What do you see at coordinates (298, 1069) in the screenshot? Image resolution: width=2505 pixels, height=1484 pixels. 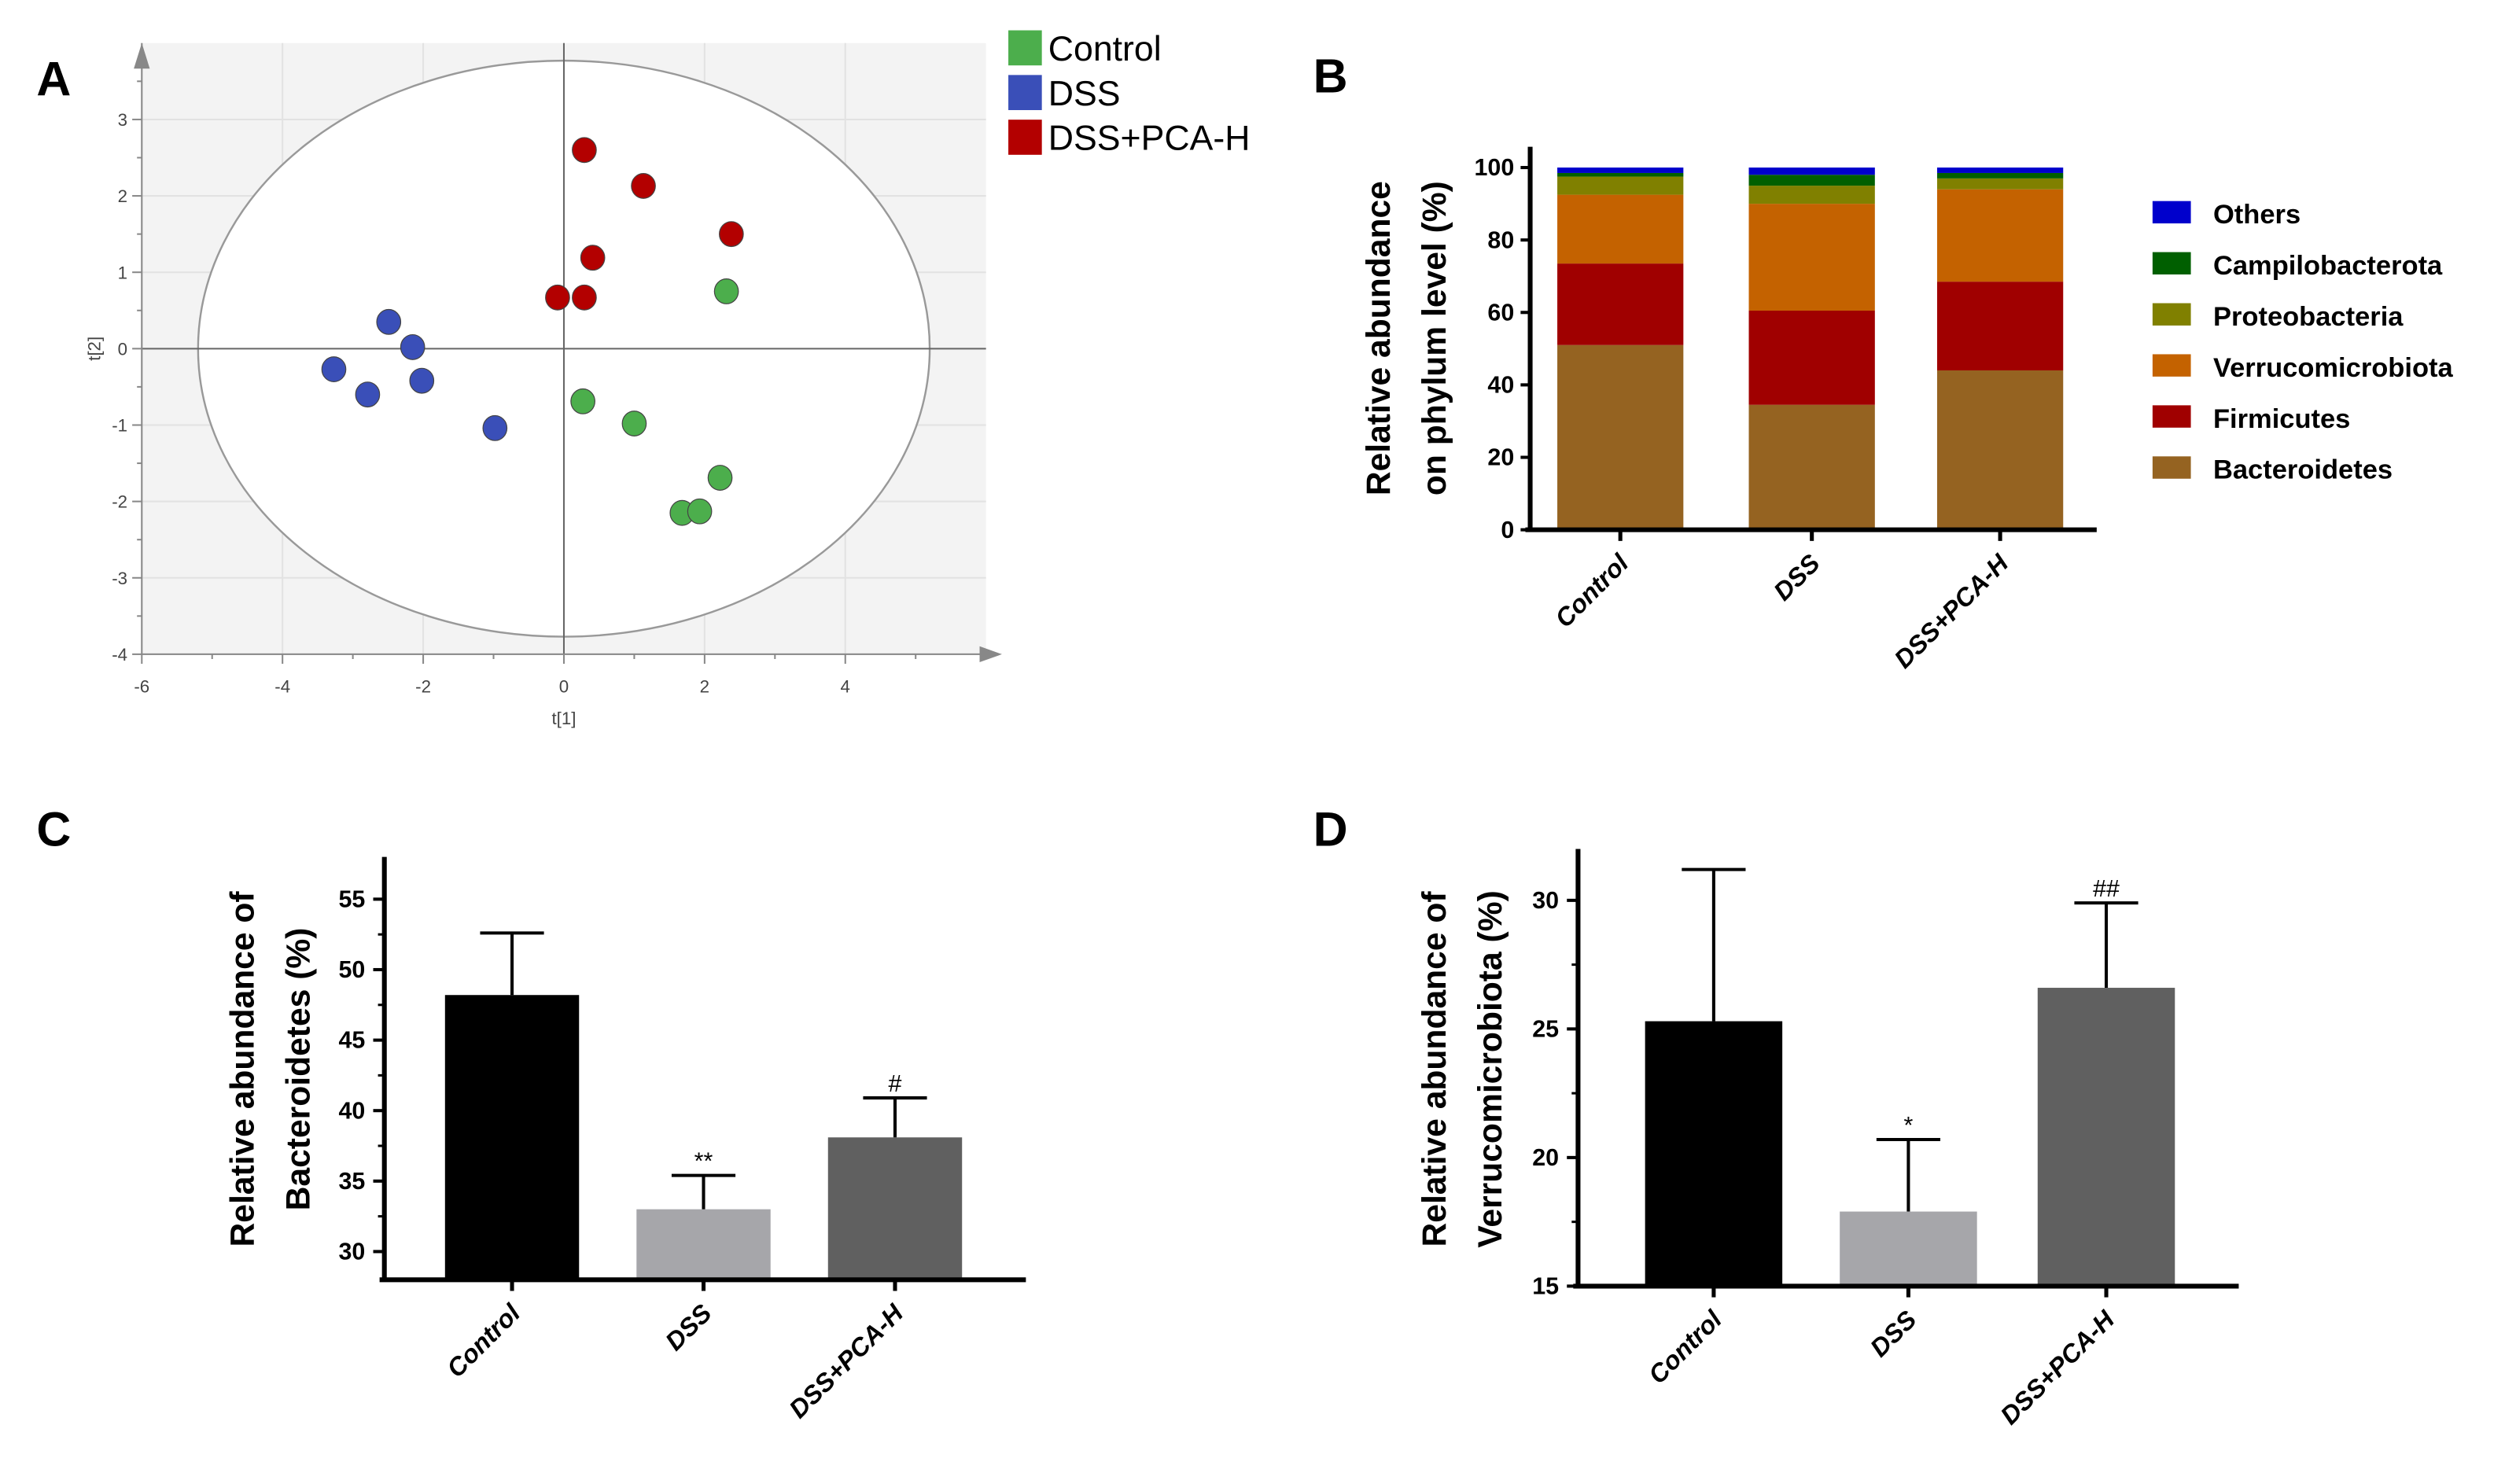 I see `y-axis-label: Bacteroidetes (%)` at bounding box center [298, 1069].